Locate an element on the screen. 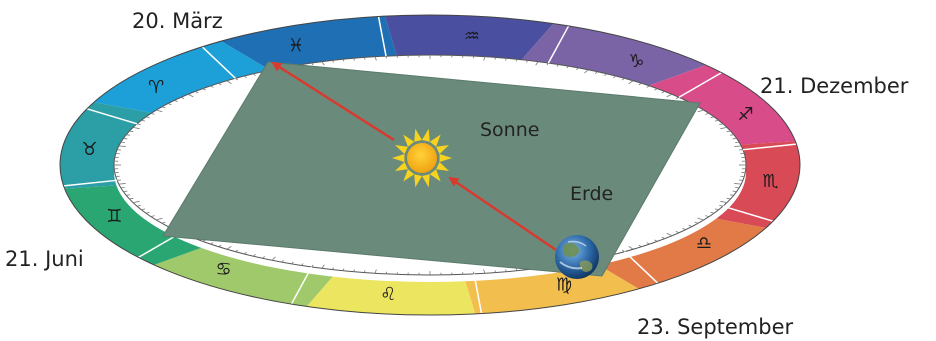 This screenshot has height=341, width=936. aries-icon: ♈ is located at coordinates (156, 87).